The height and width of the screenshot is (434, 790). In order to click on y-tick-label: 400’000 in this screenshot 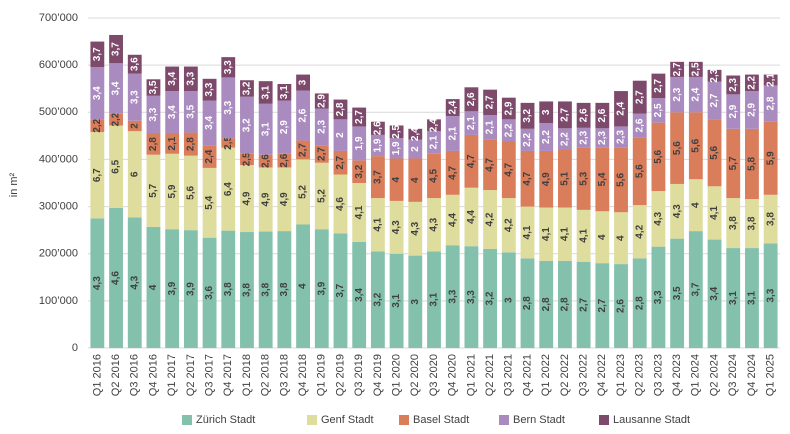, I will do `click(58, 159)`.